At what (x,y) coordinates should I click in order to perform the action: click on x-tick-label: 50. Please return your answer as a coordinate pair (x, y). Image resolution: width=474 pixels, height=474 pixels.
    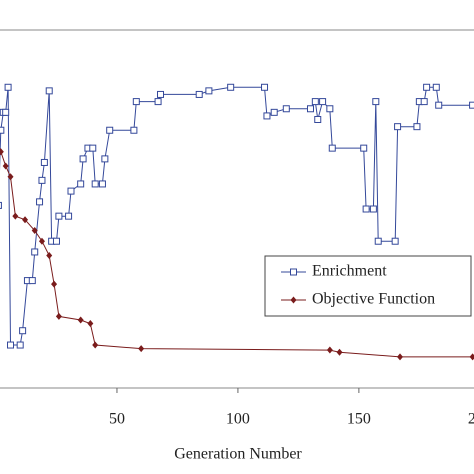
    Looking at the image, I should click on (117, 419).